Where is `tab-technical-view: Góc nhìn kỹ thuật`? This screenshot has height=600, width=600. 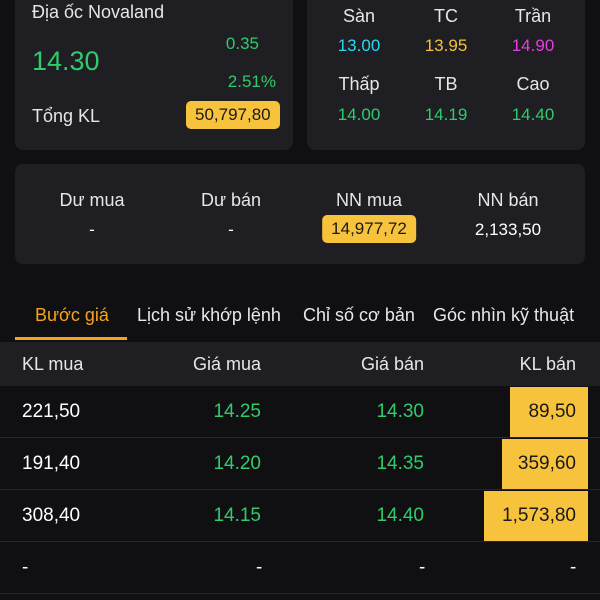 tab-technical-view: Góc nhìn kỹ thuật is located at coordinates (504, 315).